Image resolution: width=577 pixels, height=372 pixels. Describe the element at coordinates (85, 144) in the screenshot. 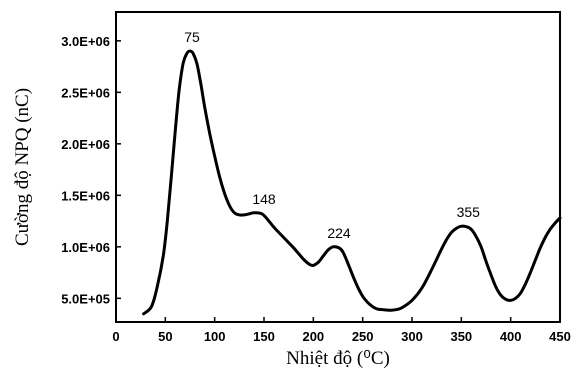

I see `y-tick-label: 2.0E+06` at that location.